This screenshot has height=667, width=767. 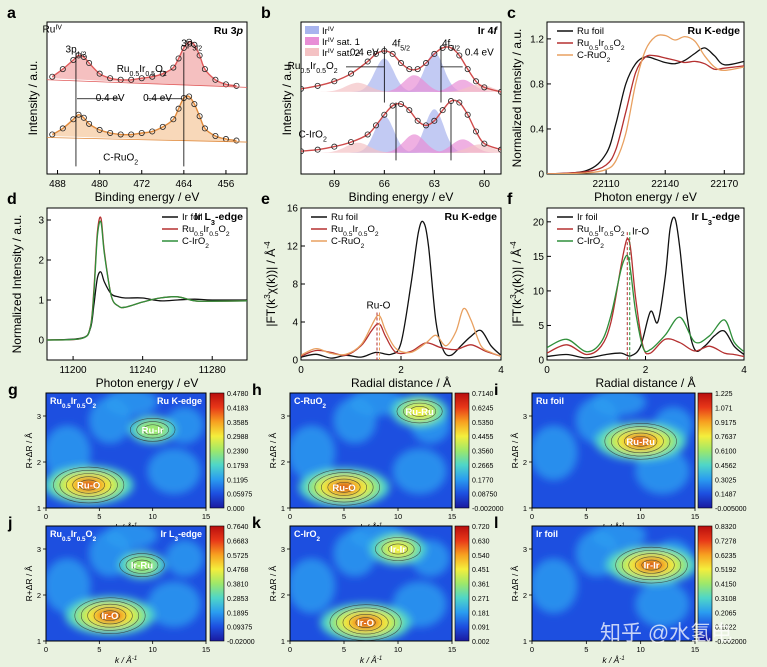 I want to click on x-tick-label-c-1: 22140, so click(x=665, y=184).